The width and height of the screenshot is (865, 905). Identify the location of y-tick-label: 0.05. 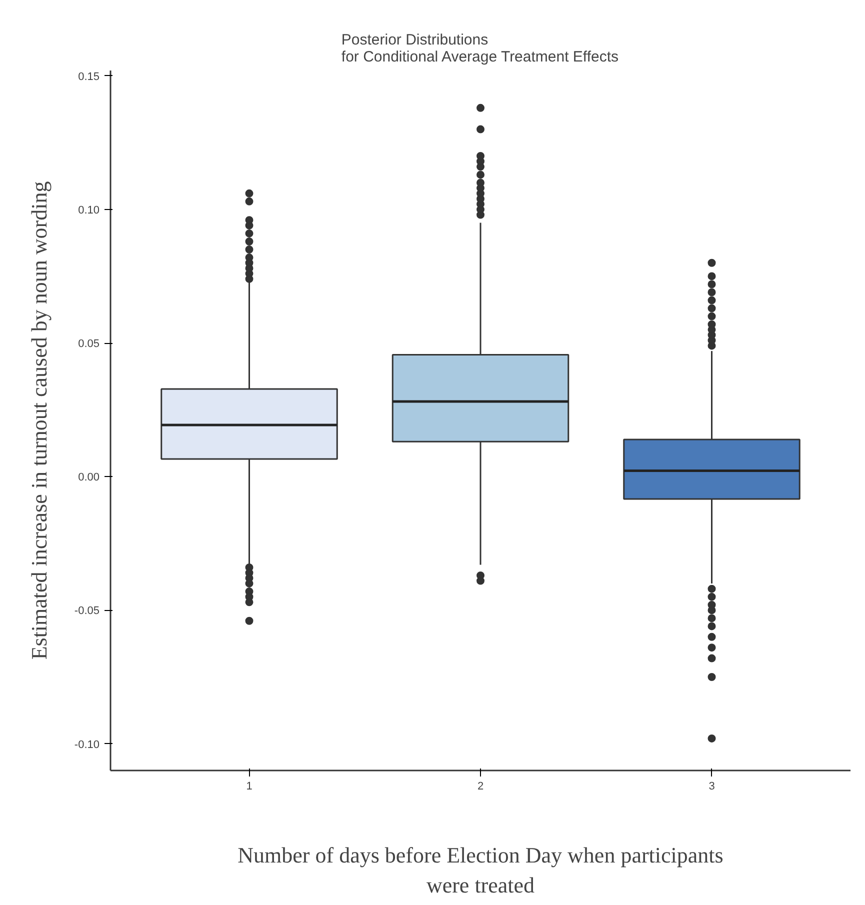
(89, 344).